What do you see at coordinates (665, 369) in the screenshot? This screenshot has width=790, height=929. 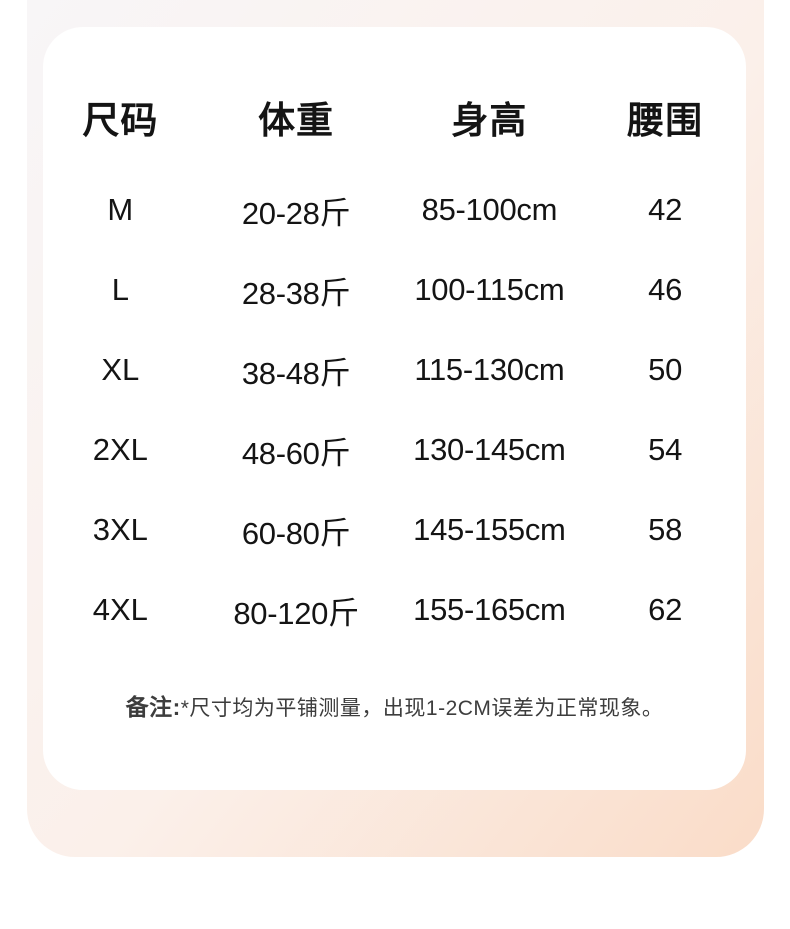 I see `cell-waist: 50` at bounding box center [665, 369].